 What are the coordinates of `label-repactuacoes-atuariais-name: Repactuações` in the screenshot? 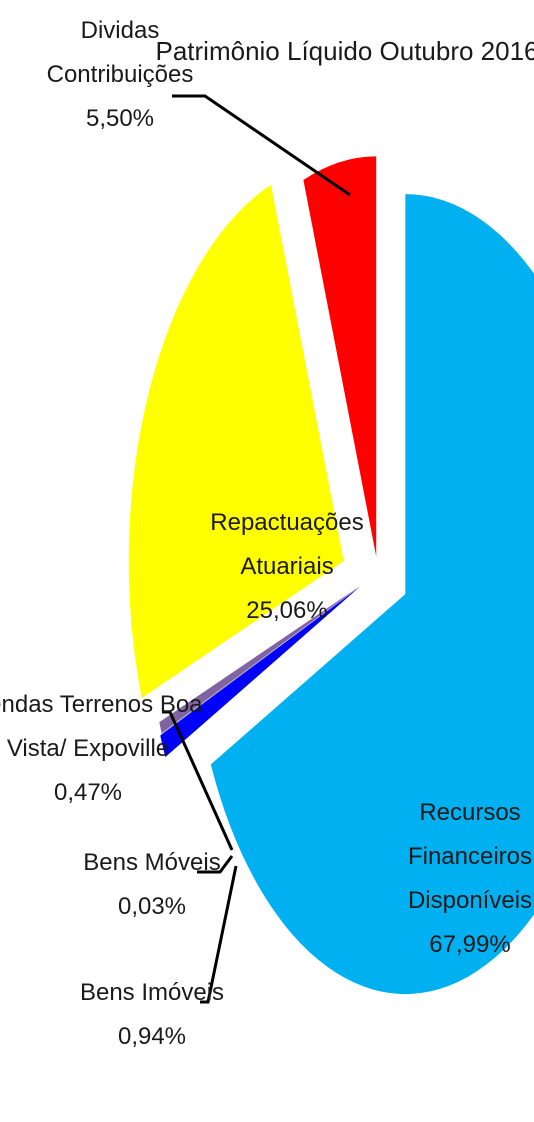 It's located at (286, 522).